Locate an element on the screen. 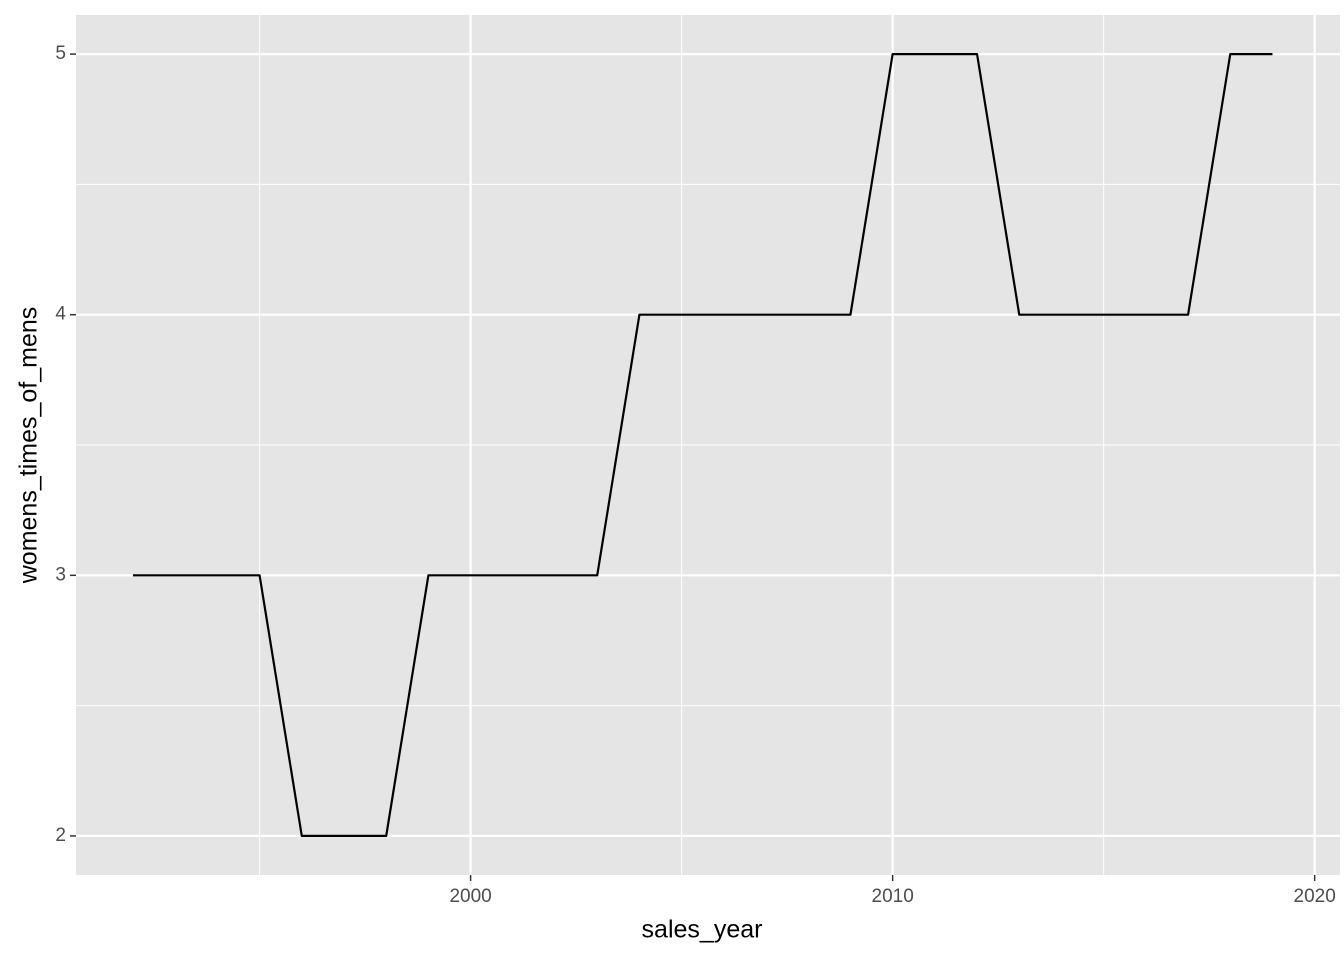 This screenshot has height=960, width=1344. x-tick-label: 2010 is located at coordinates (893, 896).